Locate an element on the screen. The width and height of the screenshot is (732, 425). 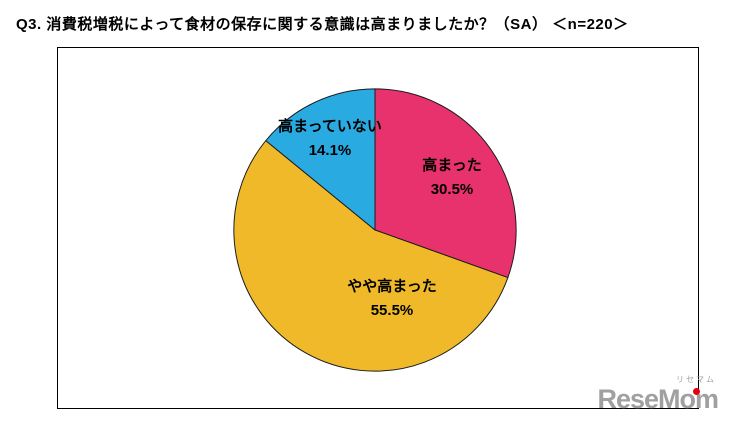
resemom-logo-red-dot-icon is located at coordinates (696, 391).